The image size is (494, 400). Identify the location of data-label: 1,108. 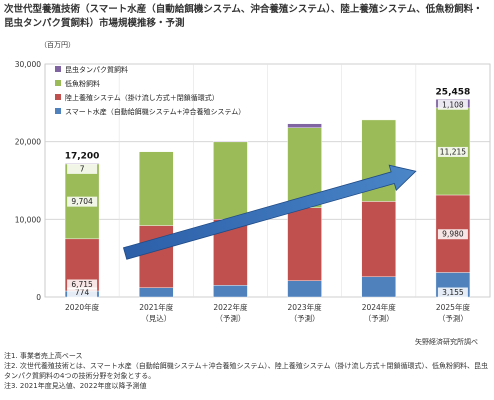
(453, 104).